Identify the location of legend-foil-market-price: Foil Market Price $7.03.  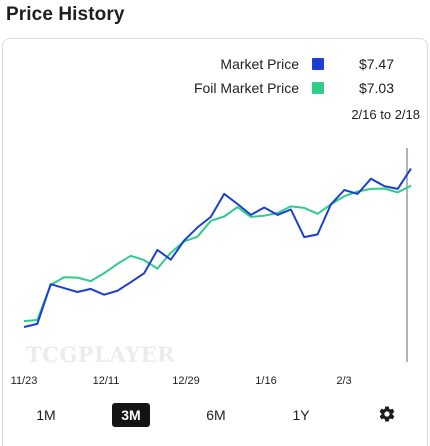
(272, 90).